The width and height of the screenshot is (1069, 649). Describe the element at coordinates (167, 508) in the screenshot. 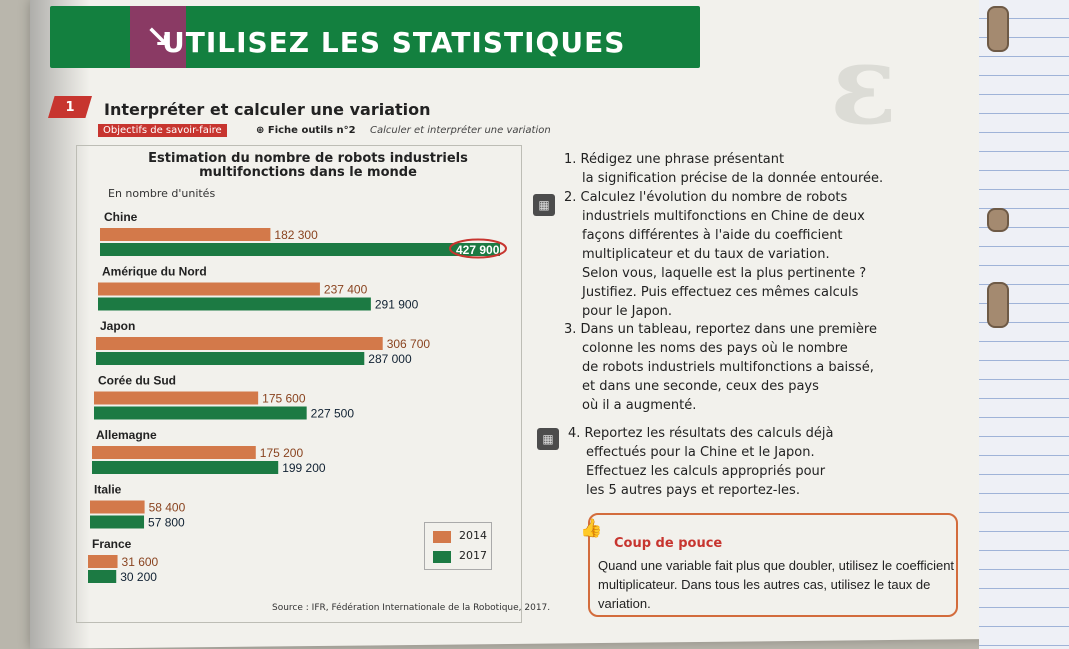

I see `data-label: 58 400` at that location.